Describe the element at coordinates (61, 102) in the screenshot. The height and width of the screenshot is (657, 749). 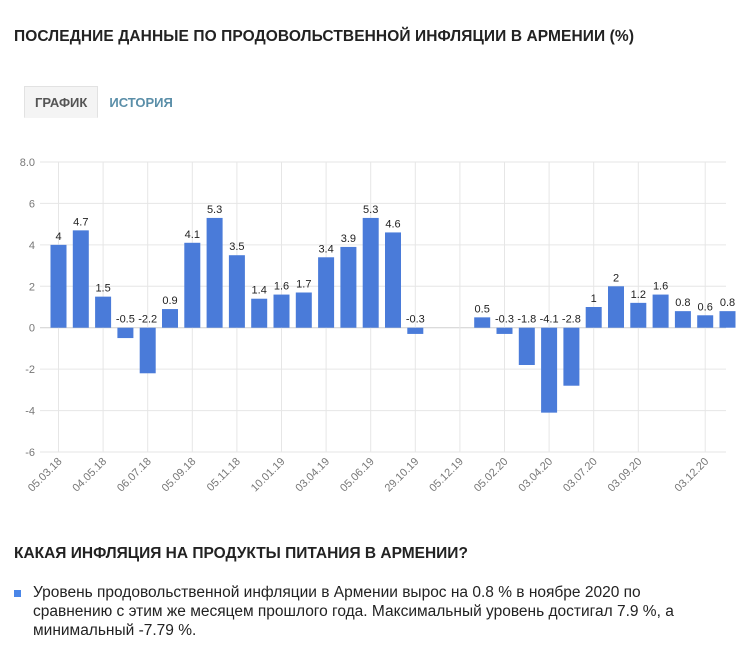
I see `tab-chart: ГРАФИК` at that location.